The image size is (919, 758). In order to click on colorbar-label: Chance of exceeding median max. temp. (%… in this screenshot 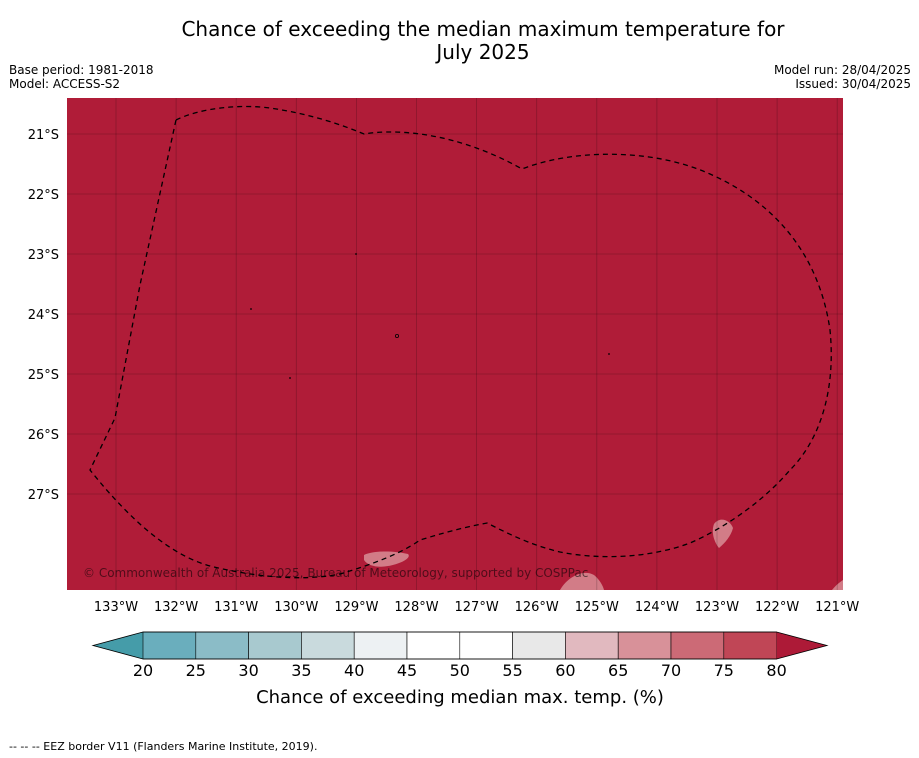, I will do `click(460, 697)`.